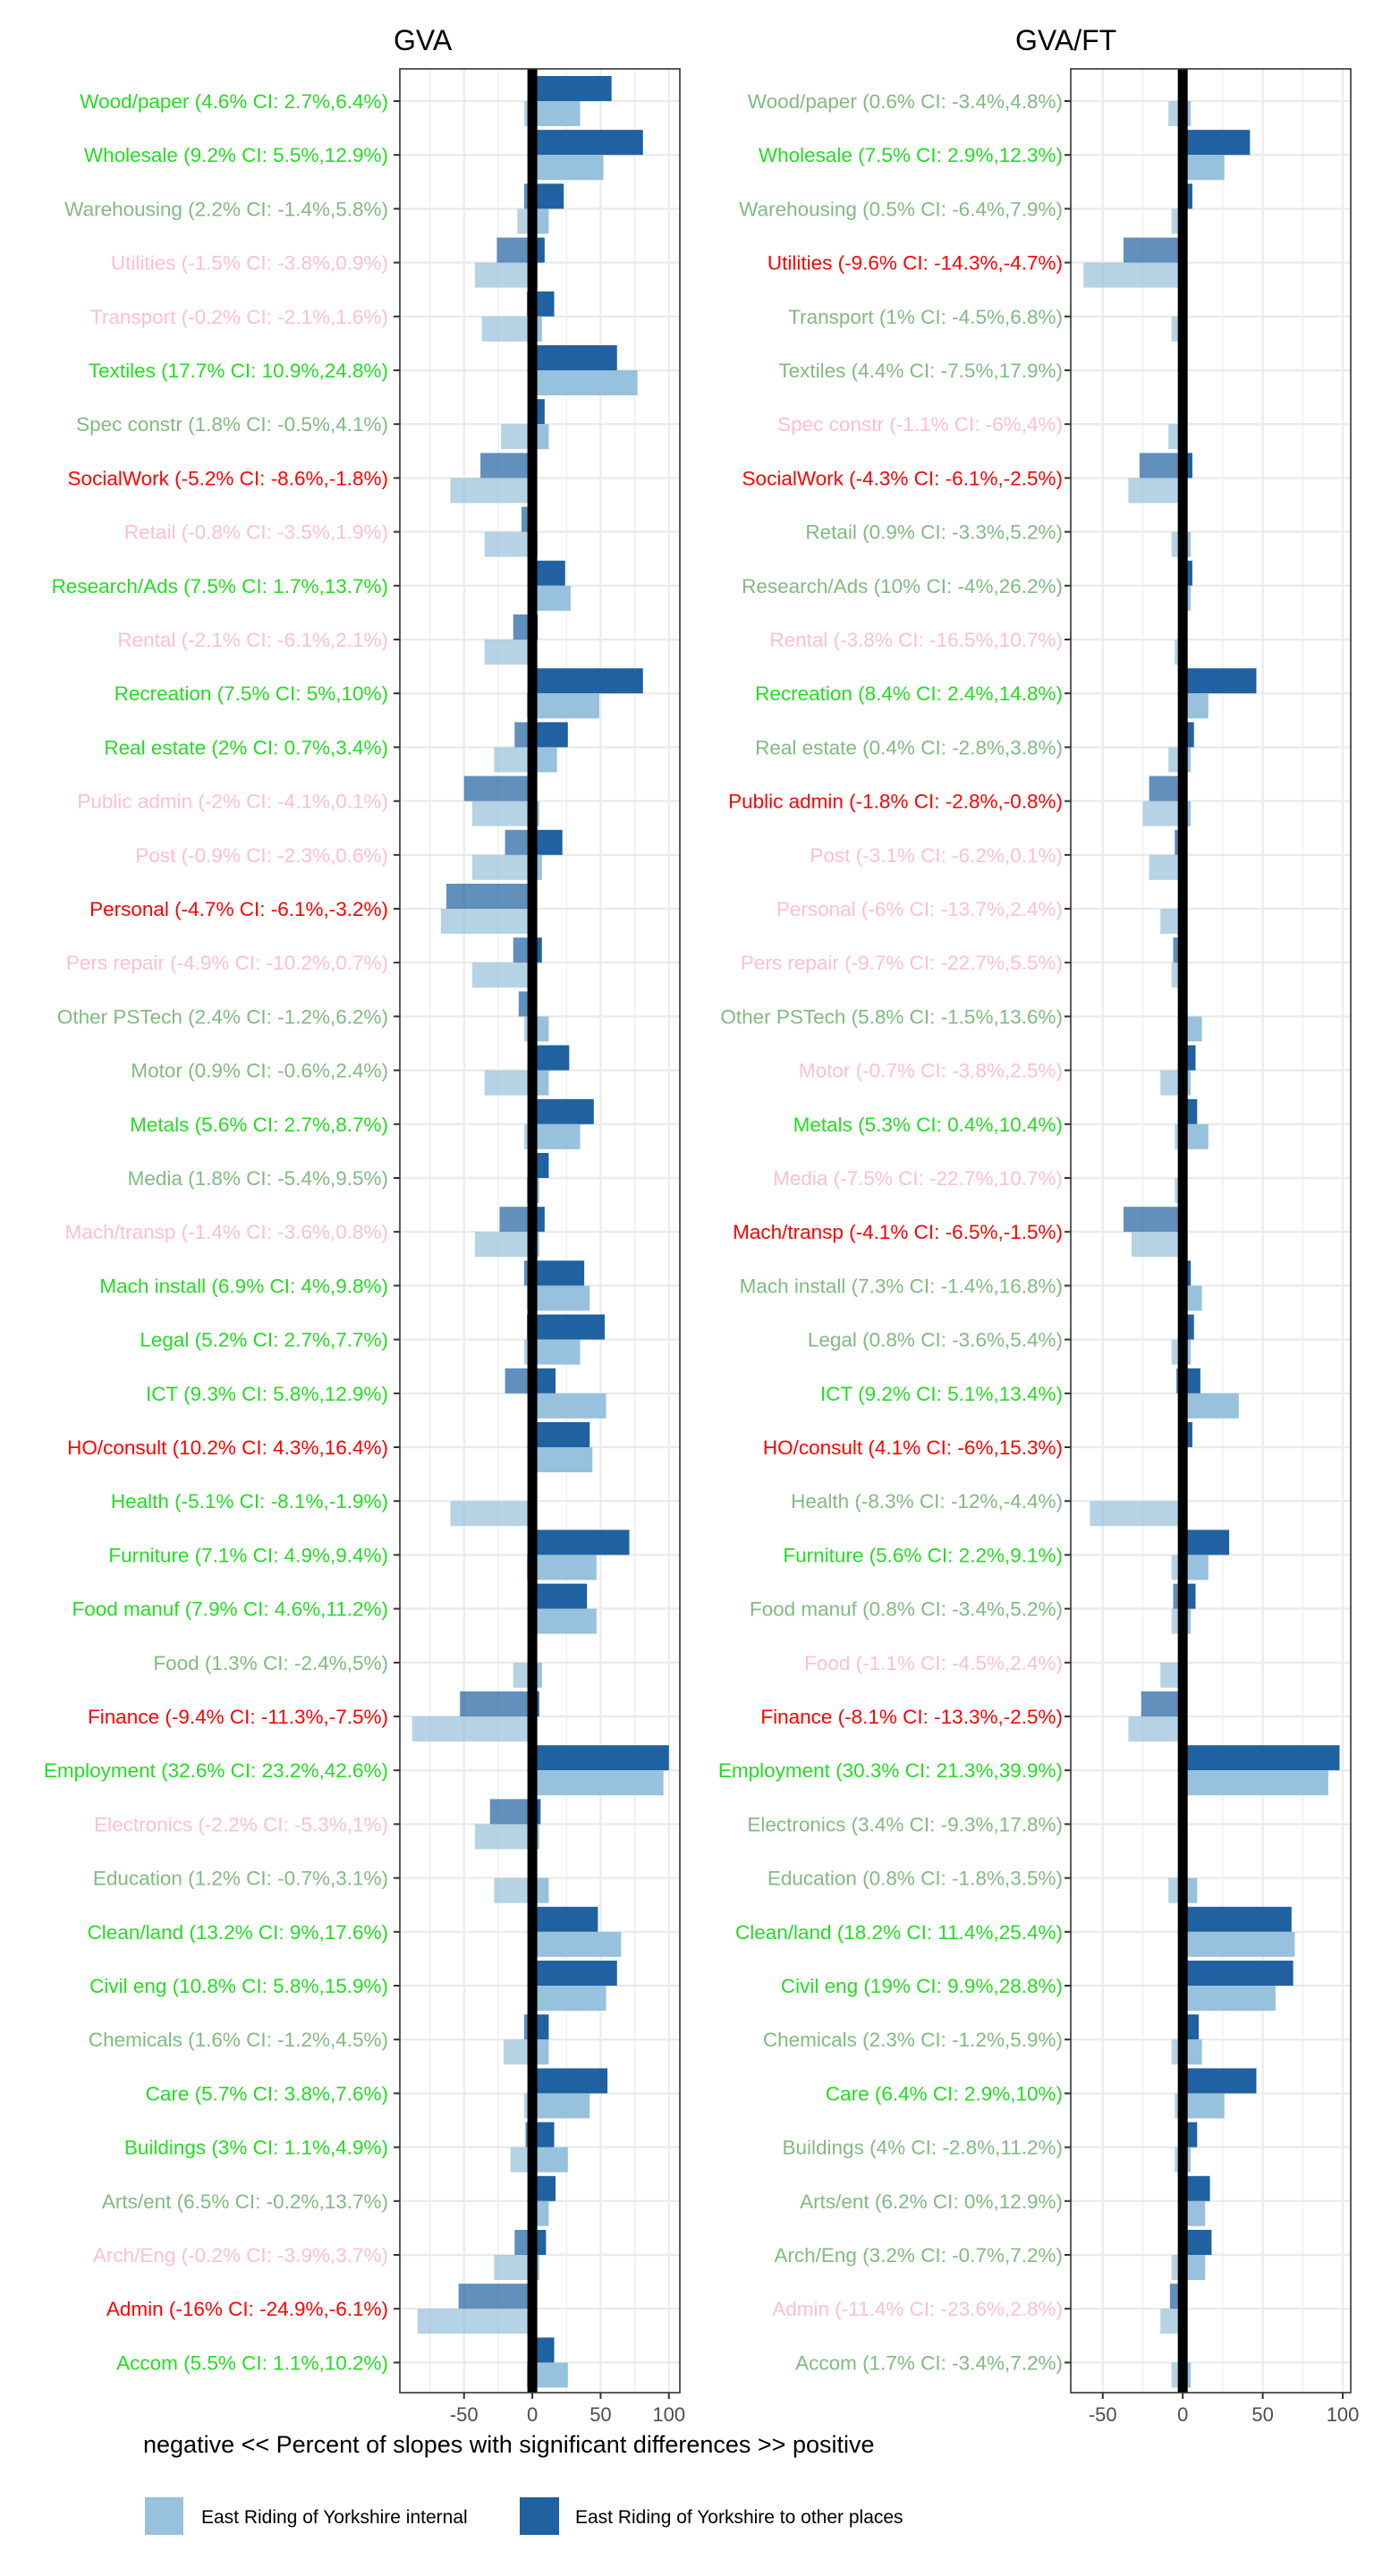 The height and width of the screenshot is (2576, 1374). What do you see at coordinates (423, 40) in the screenshot?
I see `panel-title: GVA` at bounding box center [423, 40].